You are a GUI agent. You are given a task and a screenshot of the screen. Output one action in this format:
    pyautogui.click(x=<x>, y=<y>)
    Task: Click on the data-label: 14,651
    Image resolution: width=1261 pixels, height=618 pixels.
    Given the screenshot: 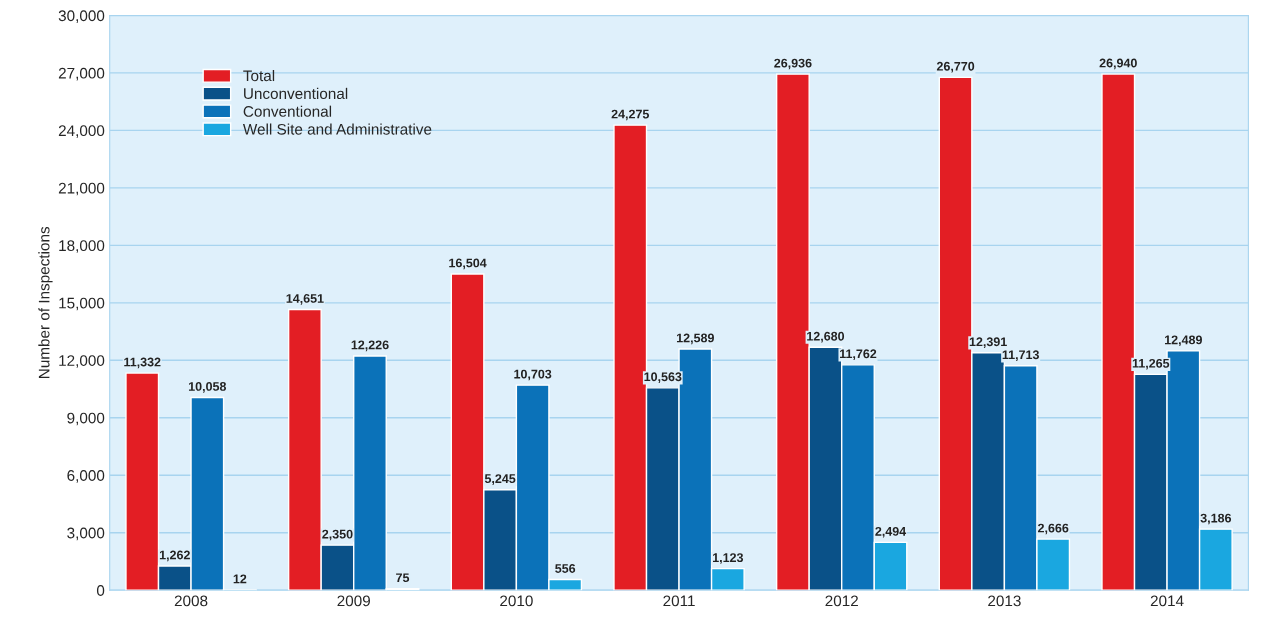 What is the action you would take?
    pyautogui.click(x=305, y=299)
    